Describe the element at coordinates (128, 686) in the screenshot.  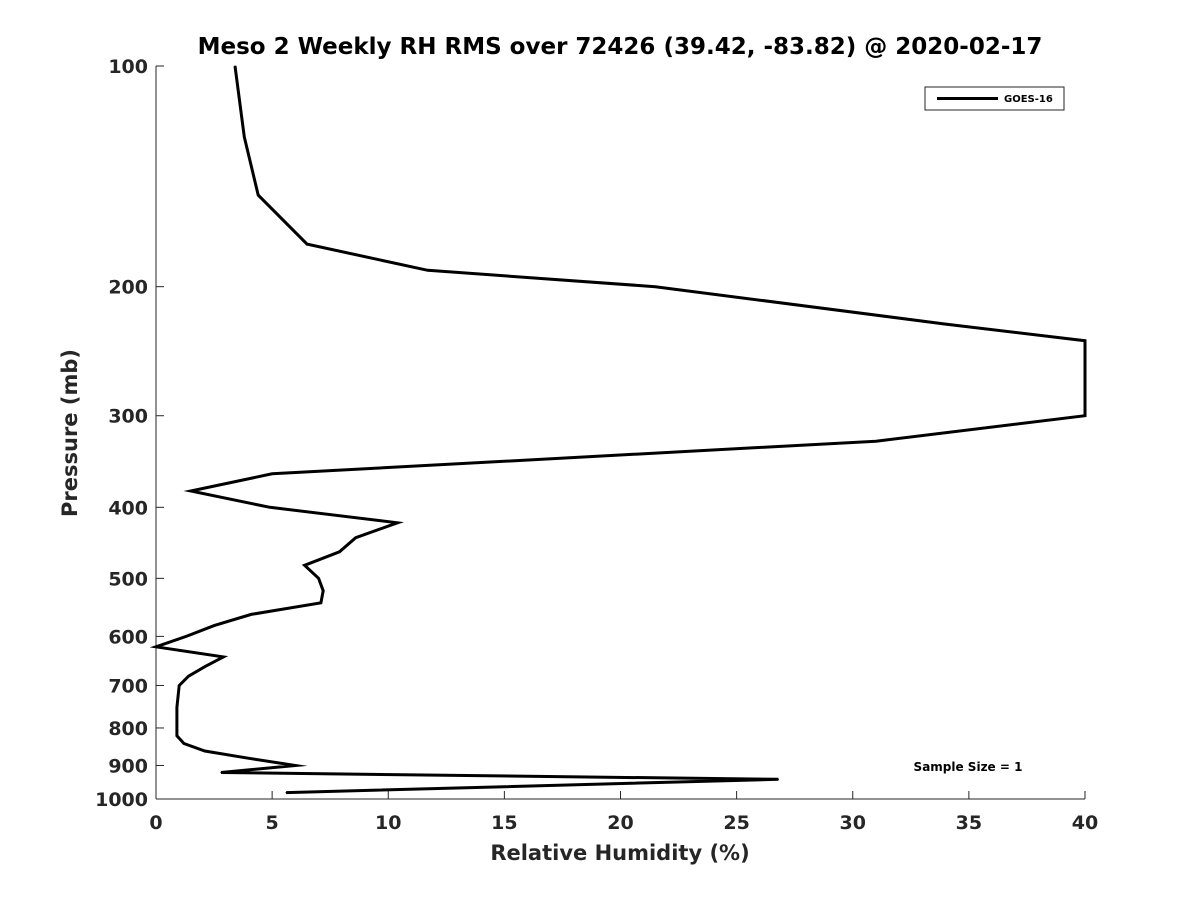
I see `y-tick-label: 700` at that location.